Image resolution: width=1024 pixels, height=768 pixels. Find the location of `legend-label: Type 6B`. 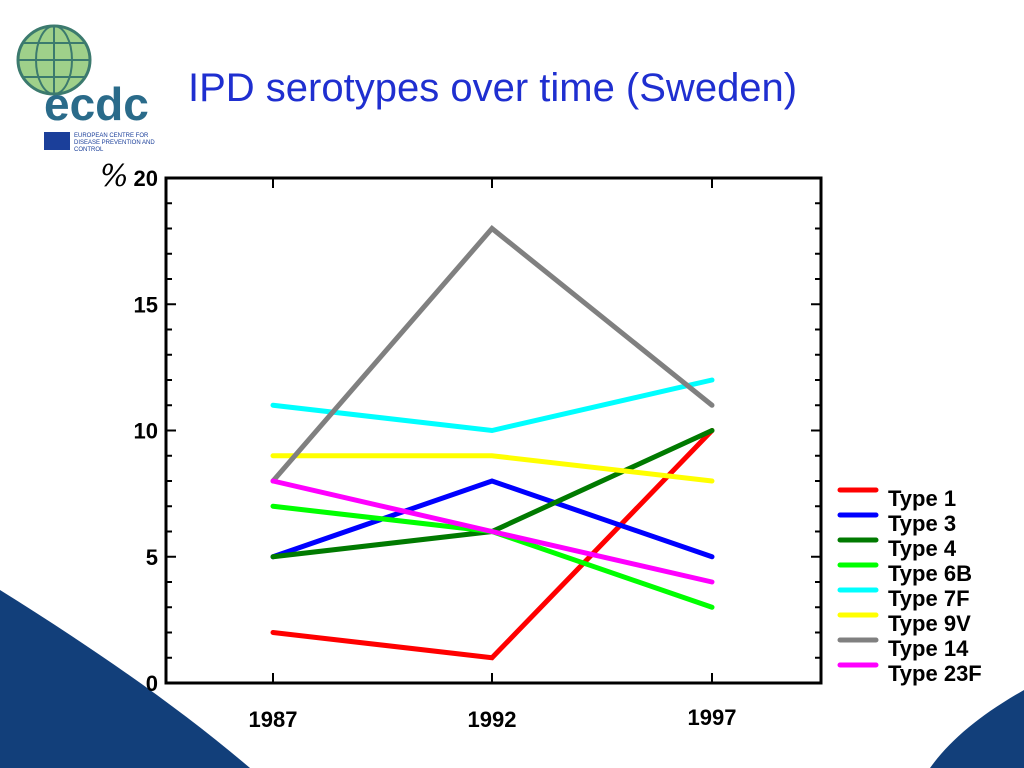

legend-label: Type 6B is located at coordinates (930, 573).